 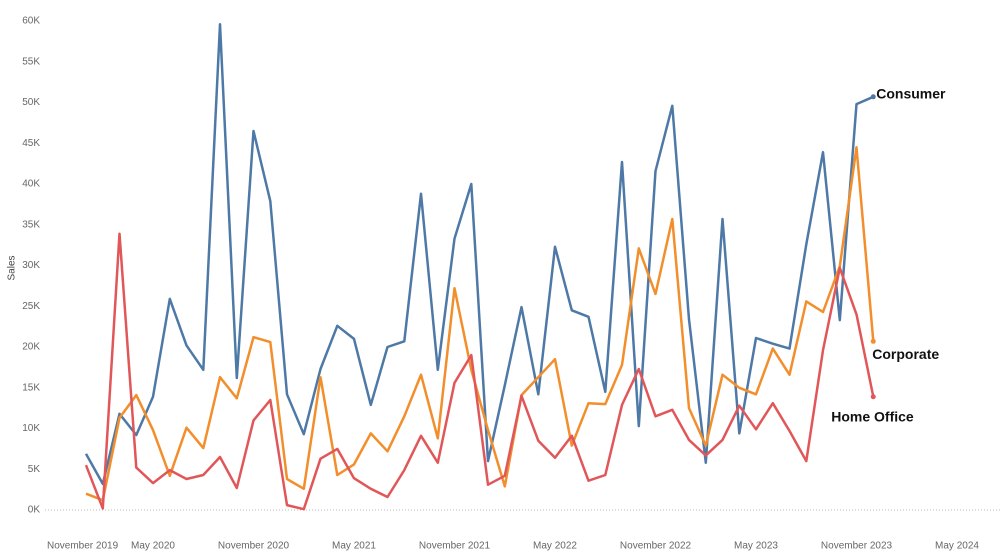 What do you see at coordinates (31, 143) in the screenshot?
I see `y-tick-label: 45K` at bounding box center [31, 143].